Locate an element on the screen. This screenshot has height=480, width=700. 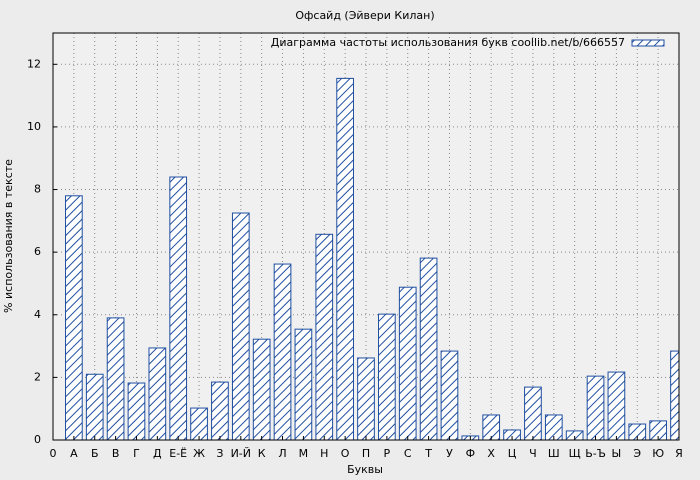
legend-swatch is located at coordinates (648, 43).